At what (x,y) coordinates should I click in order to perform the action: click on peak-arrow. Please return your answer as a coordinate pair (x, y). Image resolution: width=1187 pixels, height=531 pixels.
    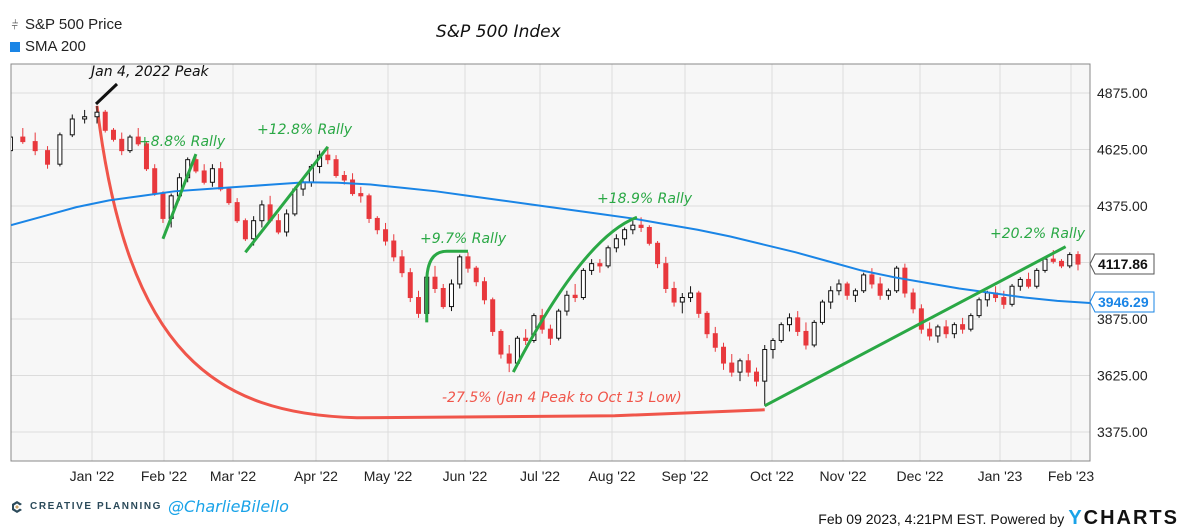
    Looking at the image, I should click on (106, 94).